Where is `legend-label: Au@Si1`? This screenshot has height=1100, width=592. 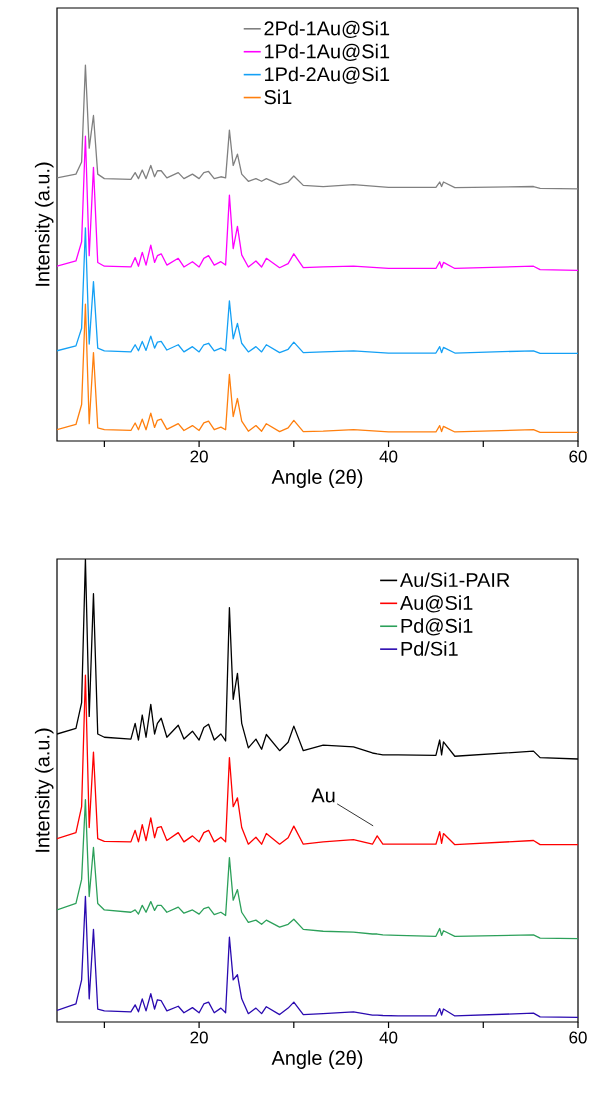 legend-label: Au@Si1 is located at coordinates (436, 604).